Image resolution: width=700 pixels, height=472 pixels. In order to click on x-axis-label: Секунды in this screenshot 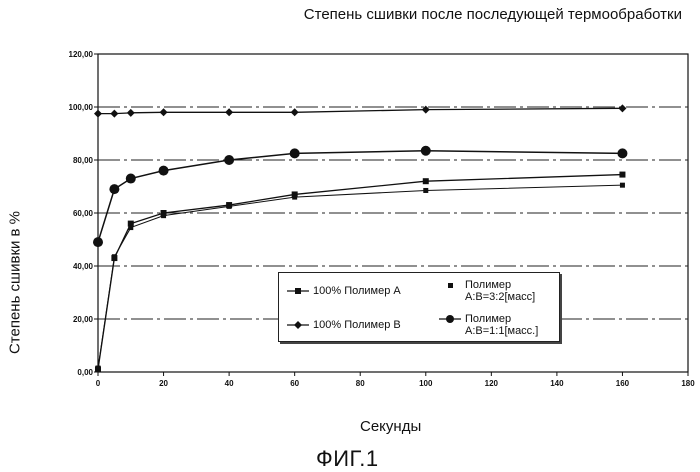, I will do `click(390, 426)`.